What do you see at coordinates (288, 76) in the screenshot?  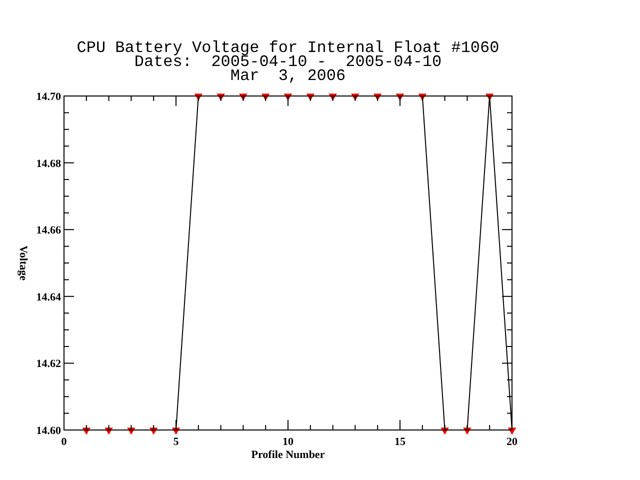 I see `text: Mar 3, 2006` at bounding box center [288, 76].